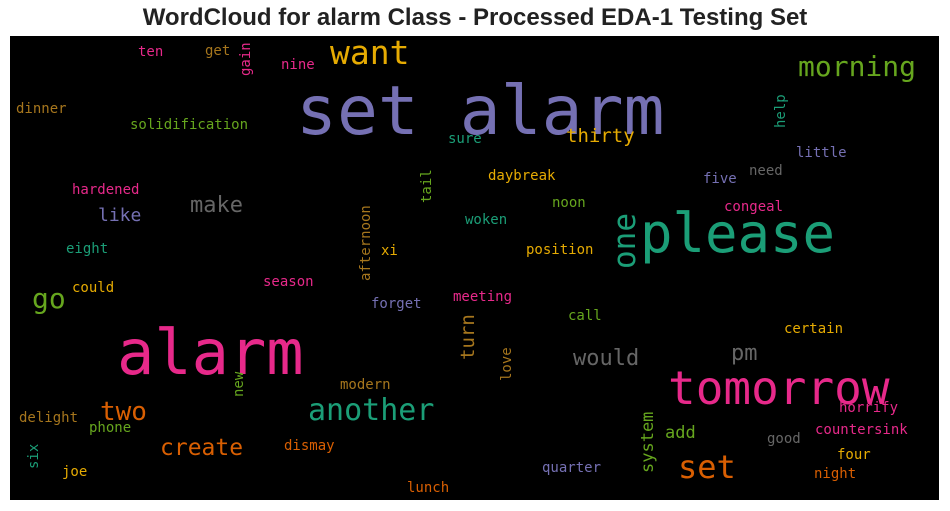 The height and width of the screenshot is (511, 950). What do you see at coordinates (480, 111) in the screenshot?
I see `word-set-alarm: set alarm` at bounding box center [480, 111].